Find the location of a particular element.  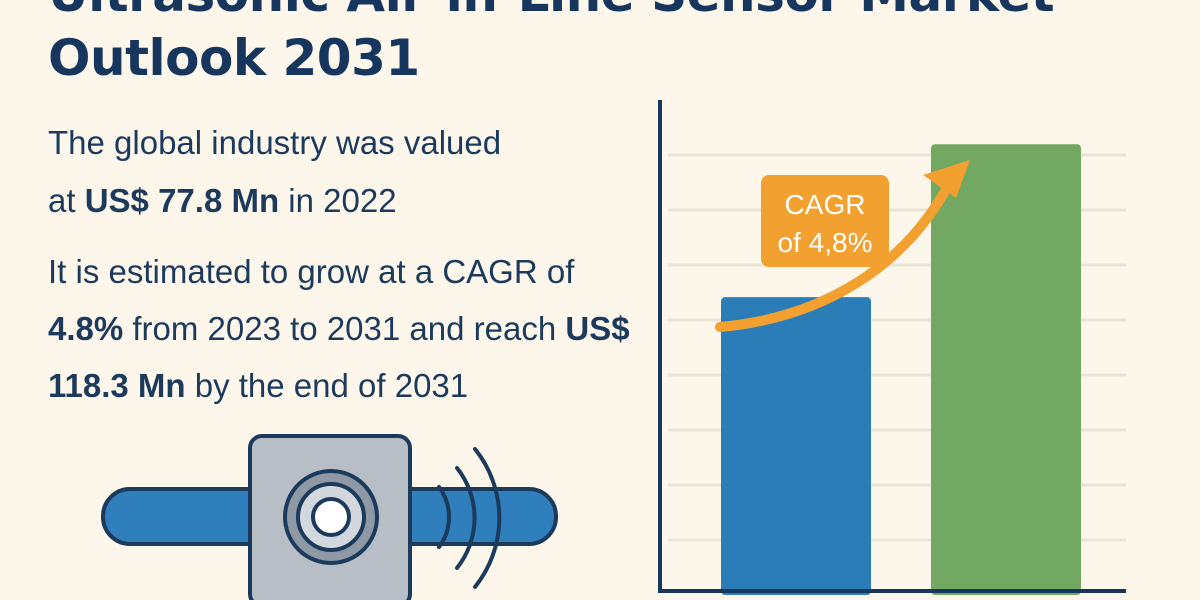

value-2022: US$ 77.8 Mn is located at coordinates (182, 200).